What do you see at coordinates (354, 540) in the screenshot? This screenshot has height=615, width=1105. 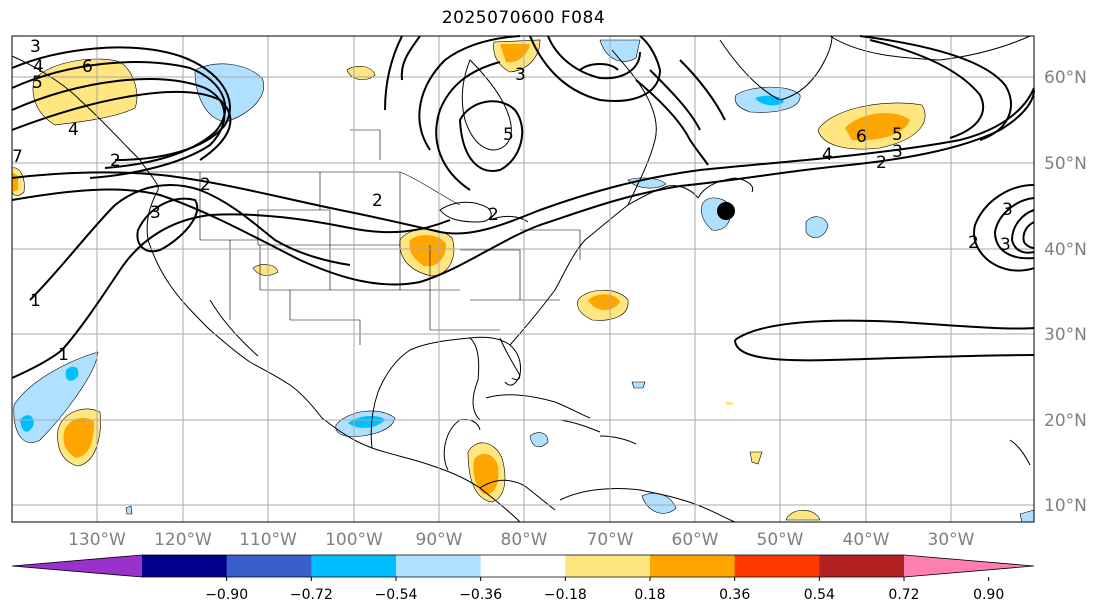 I see `lon-label: 100°W` at bounding box center [354, 540].